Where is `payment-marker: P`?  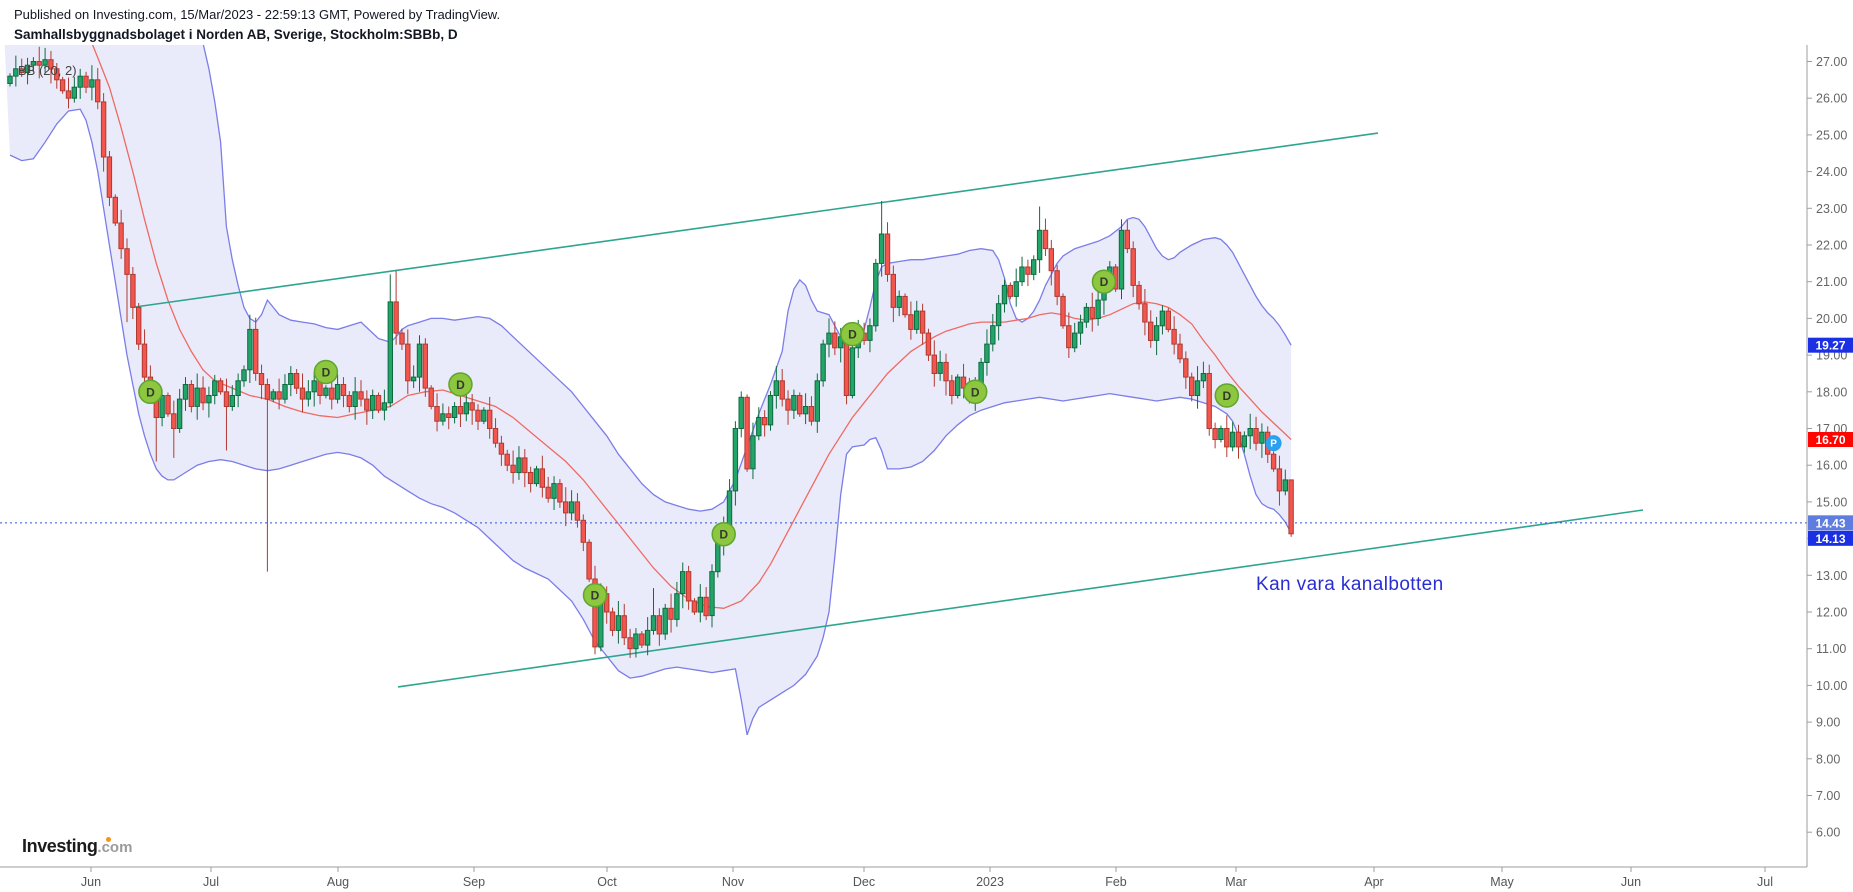
payment-marker: P is located at coordinates (1273, 443).